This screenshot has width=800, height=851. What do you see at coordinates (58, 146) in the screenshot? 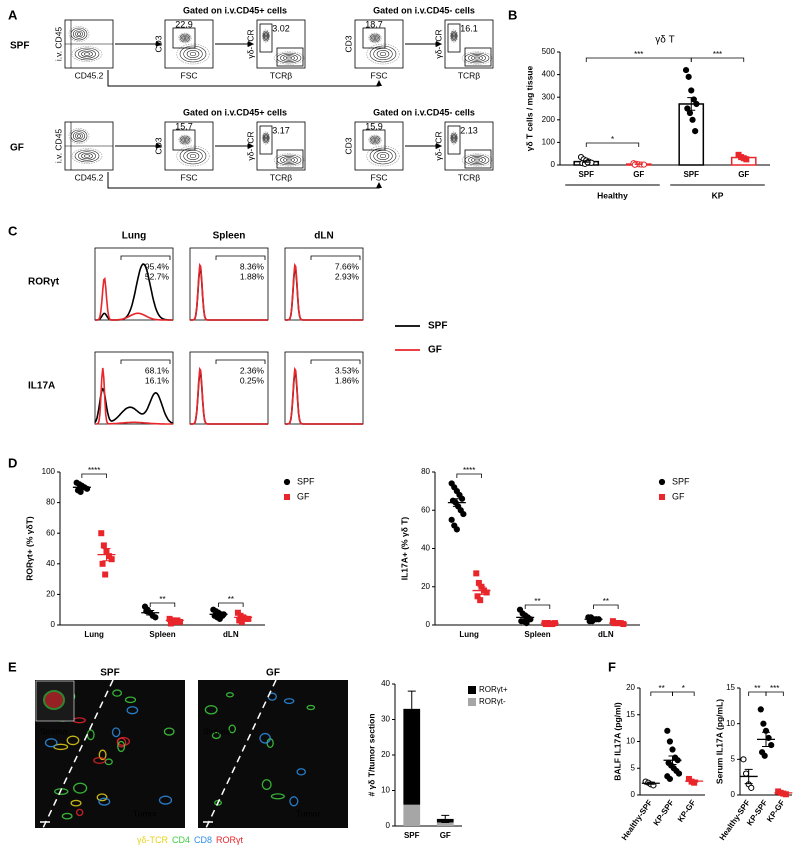
I see `y-axis-label: i.v. CD45` at bounding box center [58, 146].